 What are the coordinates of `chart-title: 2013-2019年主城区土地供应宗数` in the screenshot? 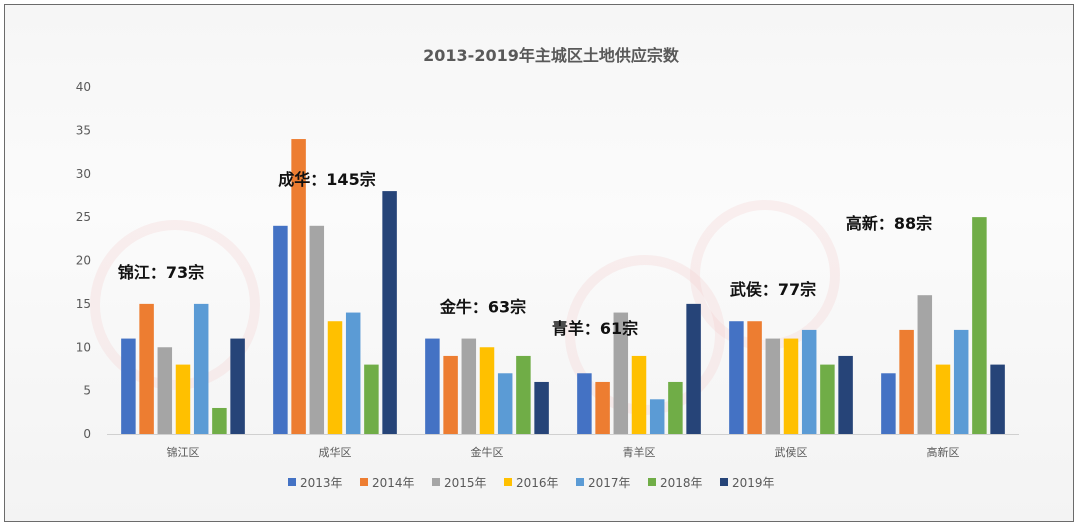 It's located at (551, 55).